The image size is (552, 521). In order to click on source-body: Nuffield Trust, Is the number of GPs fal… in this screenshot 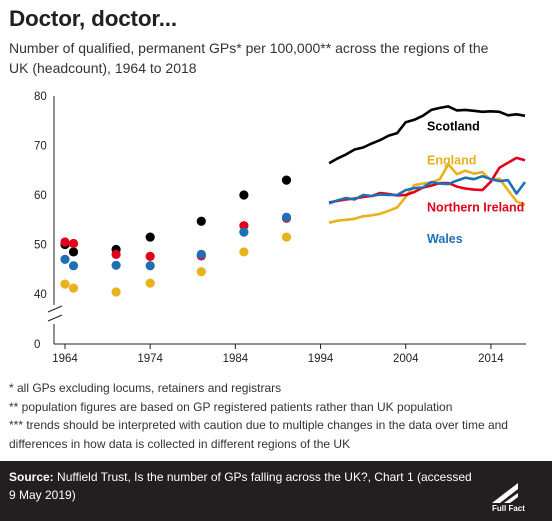, I will do `click(240, 486)`.